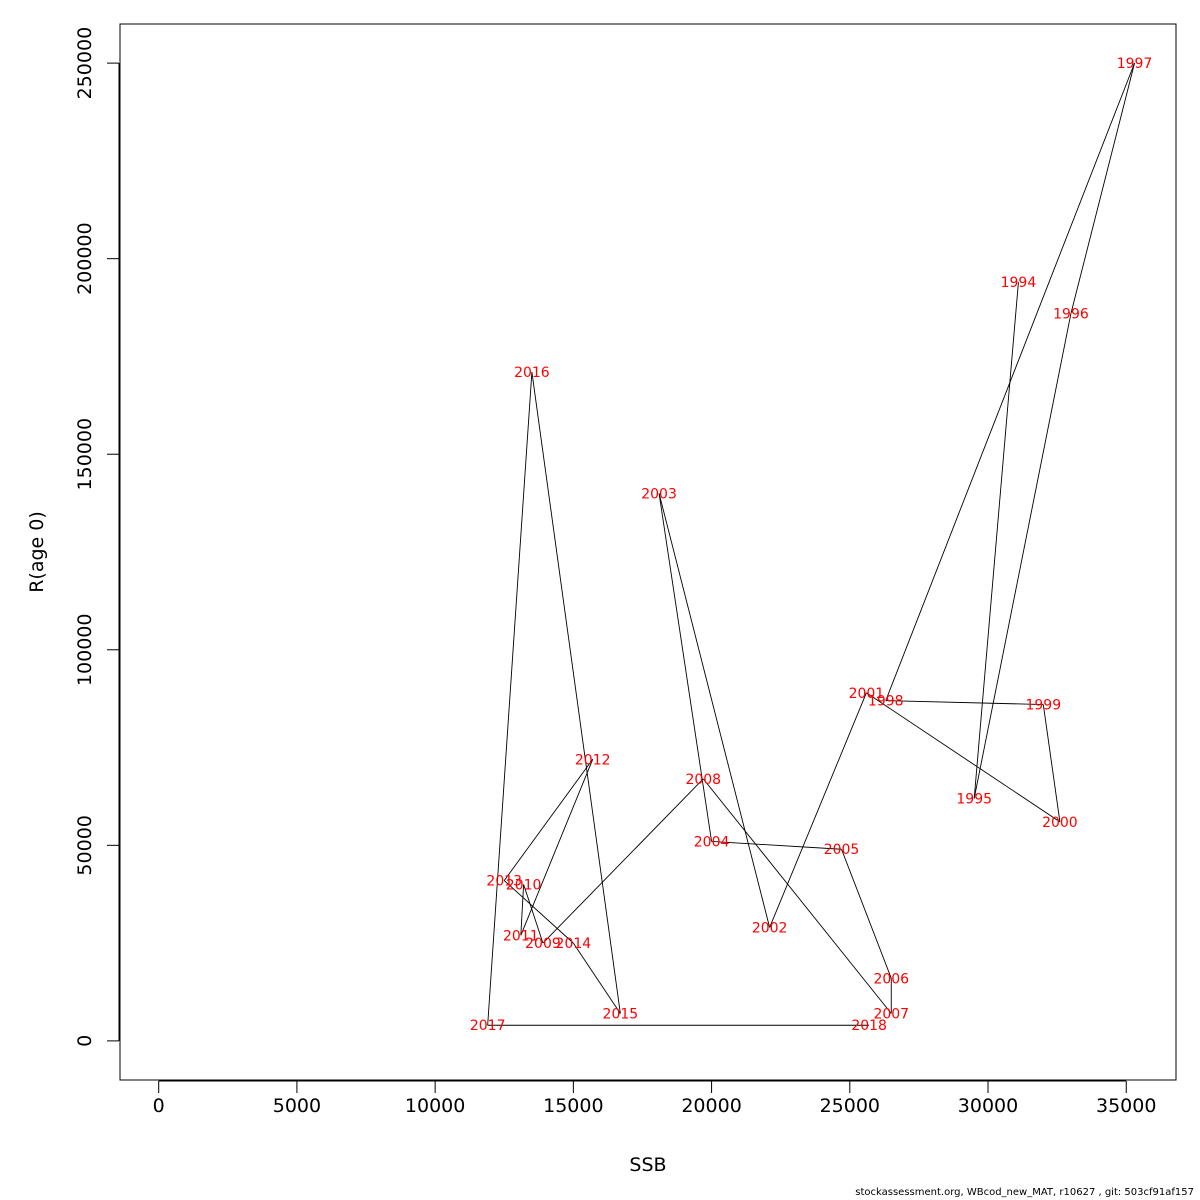 The image size is (1200, 1200). I want to click on segment-2015-2016, so click(576, 693).